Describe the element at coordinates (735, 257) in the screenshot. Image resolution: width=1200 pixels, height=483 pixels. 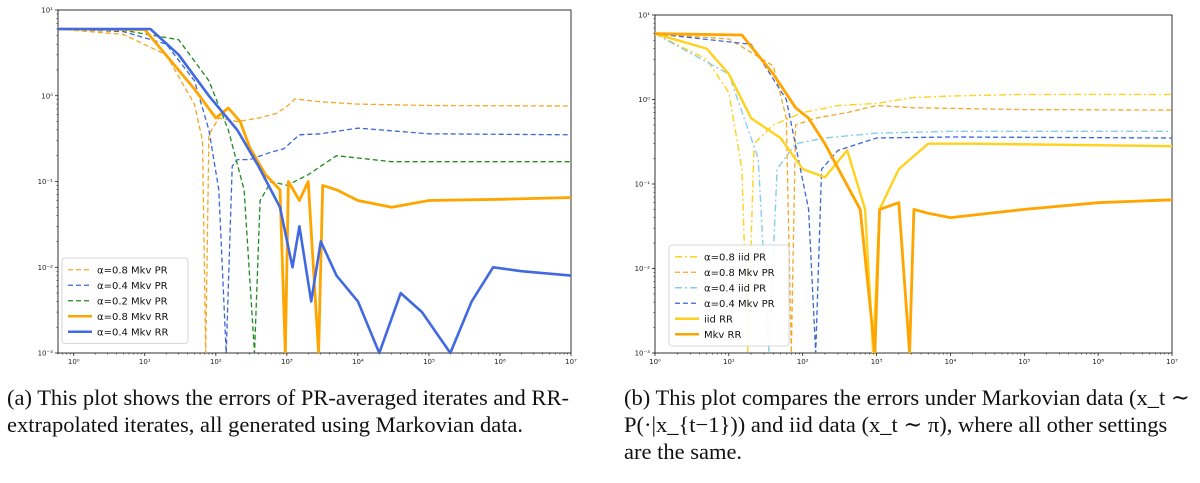
I see `legend-label: α=0.8 iid PR` at that location.